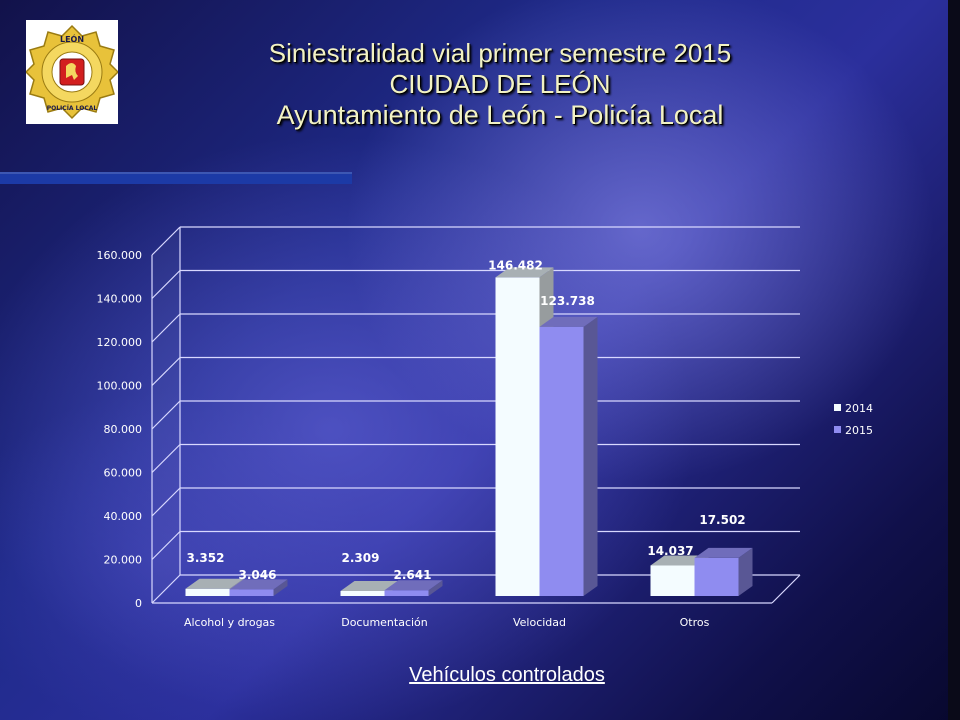  What do you see at coordinates (500, 53) in the screenshot?
I see `title-line-1: Siniestralidad vial primer semestre 2015` at bounding box center [500, 53].